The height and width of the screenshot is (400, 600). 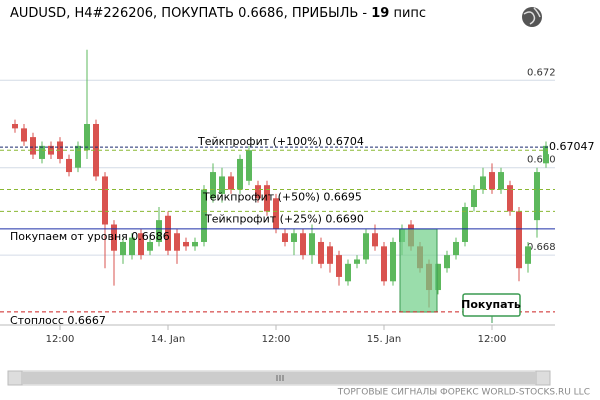 What do you see at coordinates (541, 160) in the screenshot?
I see `y-tick-label: 0.670` at bounding box center [541, 160].